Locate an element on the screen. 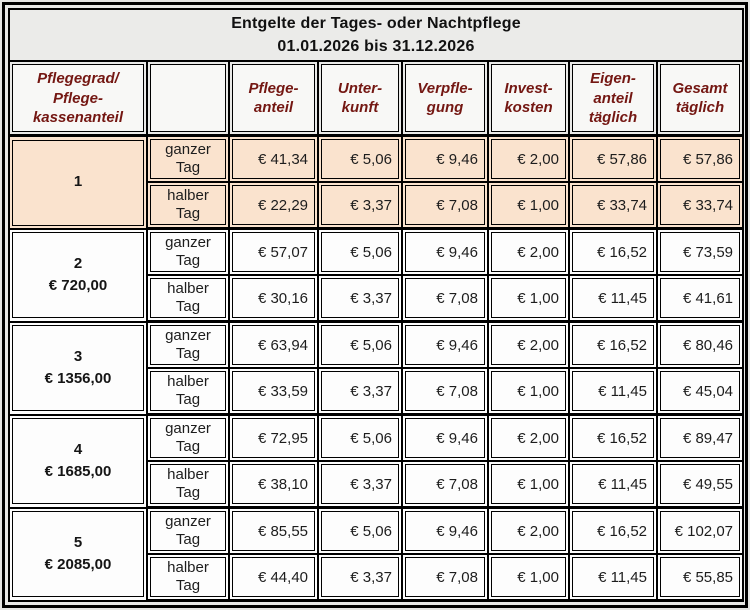 The image size is (750, 610). value-cell: € 33,59 is located at coordinates (273, 392).